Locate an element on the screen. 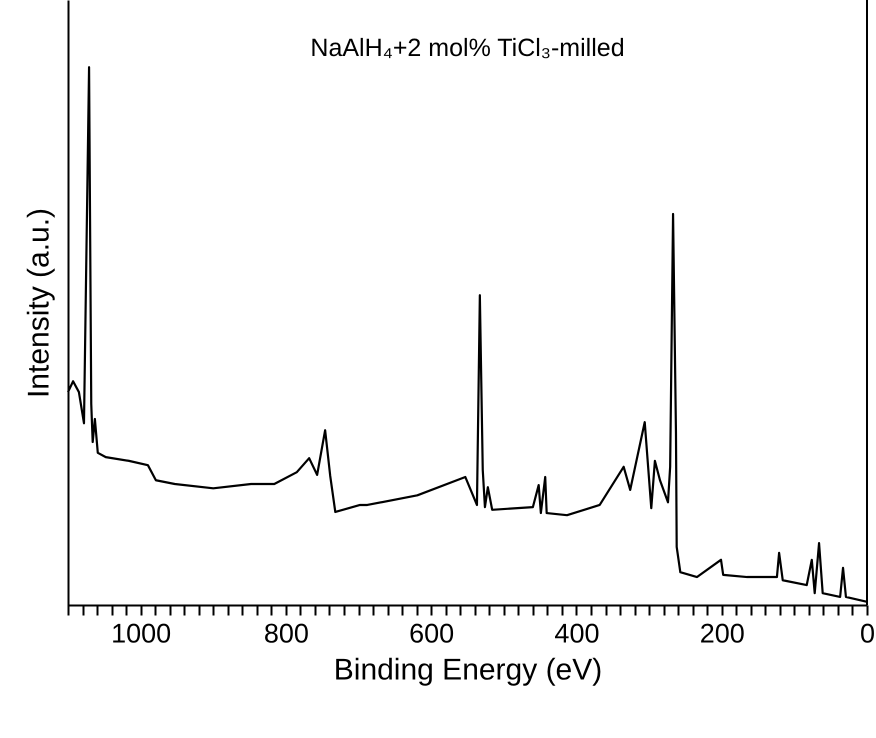 This screenshot has height=738, width=876. chart-title: NaAlH₄+2 mol% TiCl₃-milled is located at coordinates (467, 48).